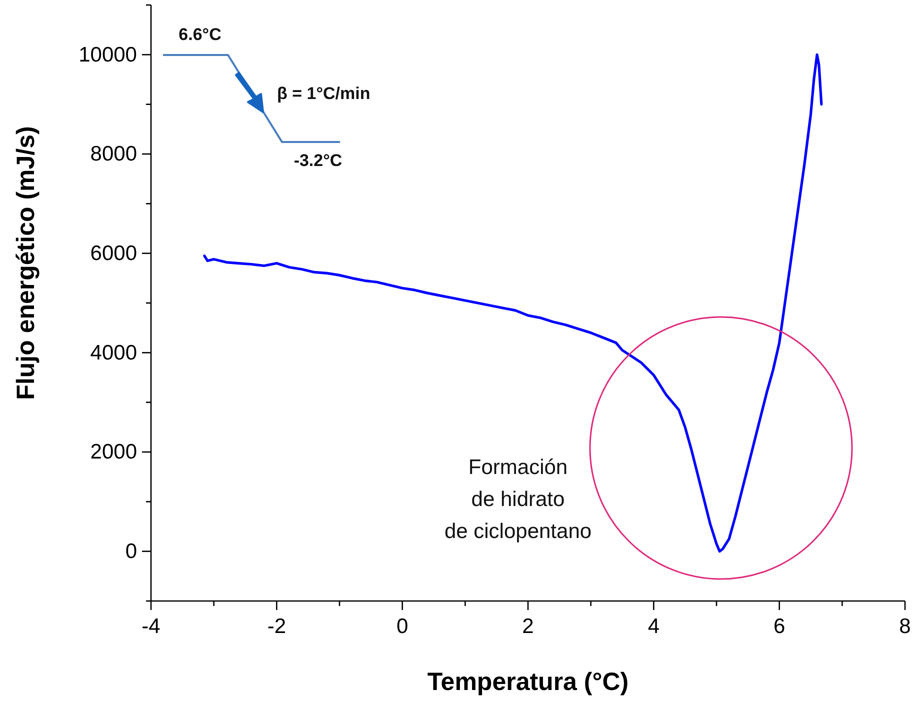 The width and height of the screenshot is (914, 704). Describe the element at coordinates (276, 626) in the screenshot. I see `x-tick-label: -2` at that location.